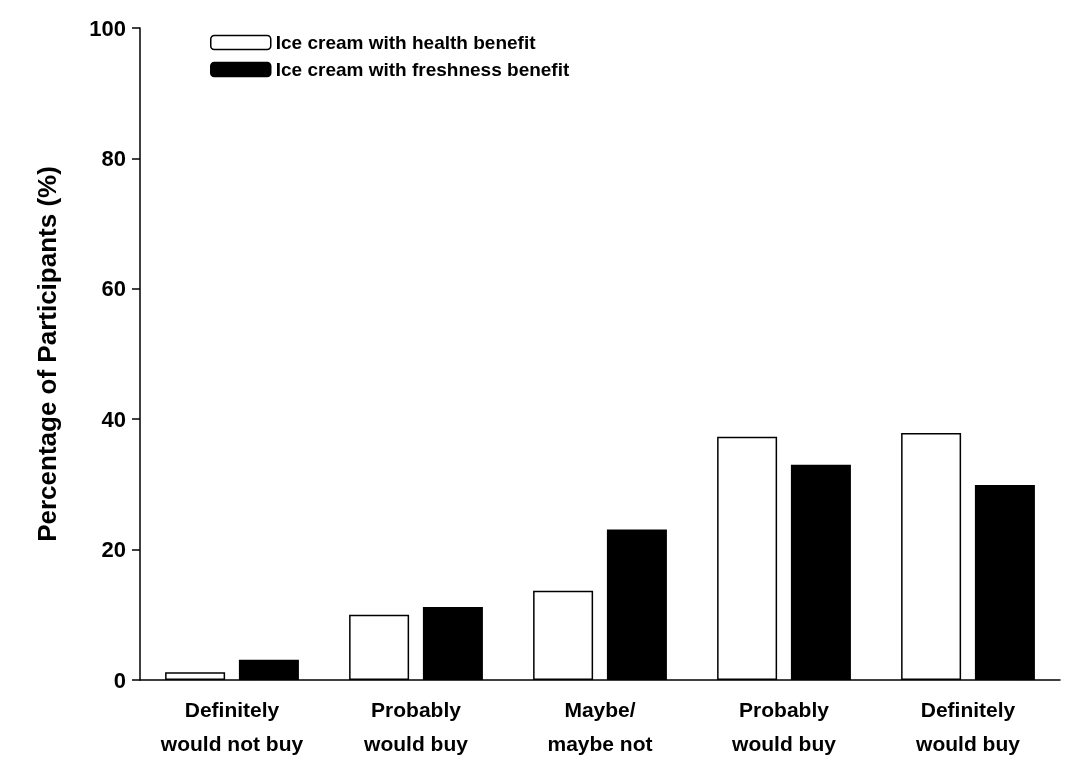  What do you see at coordinates (600, 726) in the screenshot?
I see `x-tick-label: Maybe/ maybe not` at bounding box center [600, 726].